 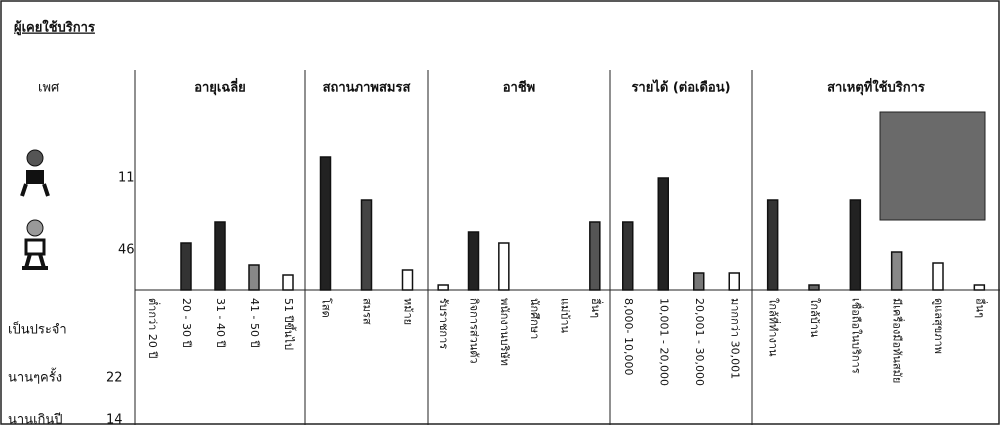 I want to click on frequency-count: 22, so click(x=114, y=378).